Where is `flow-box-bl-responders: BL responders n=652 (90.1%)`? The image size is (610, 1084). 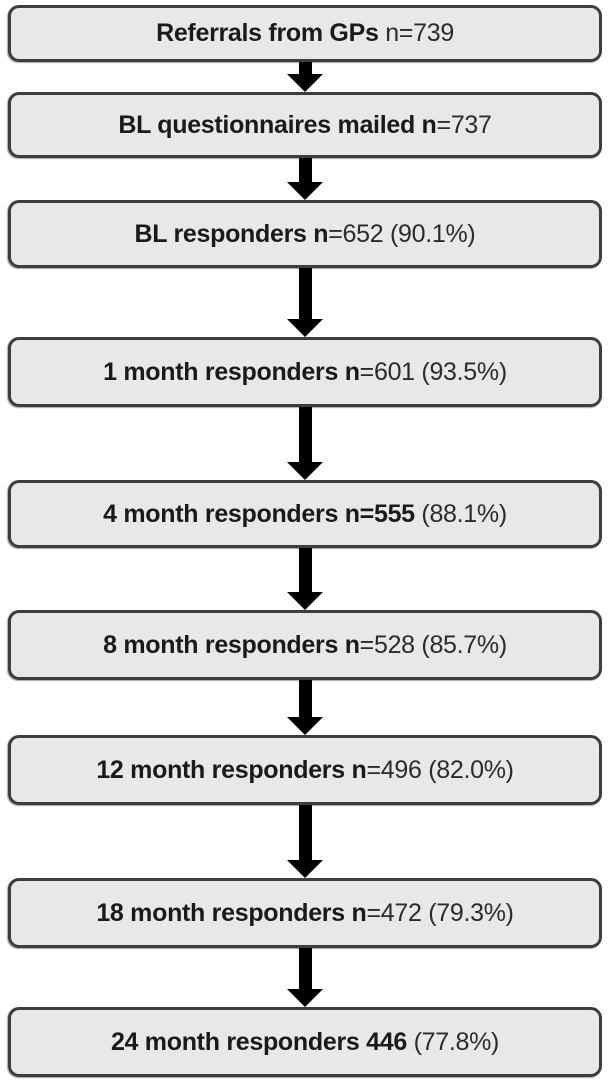
flow-box-bl-responders: BL responders n=652 (90.1%) is located at coordinates (305, 234).